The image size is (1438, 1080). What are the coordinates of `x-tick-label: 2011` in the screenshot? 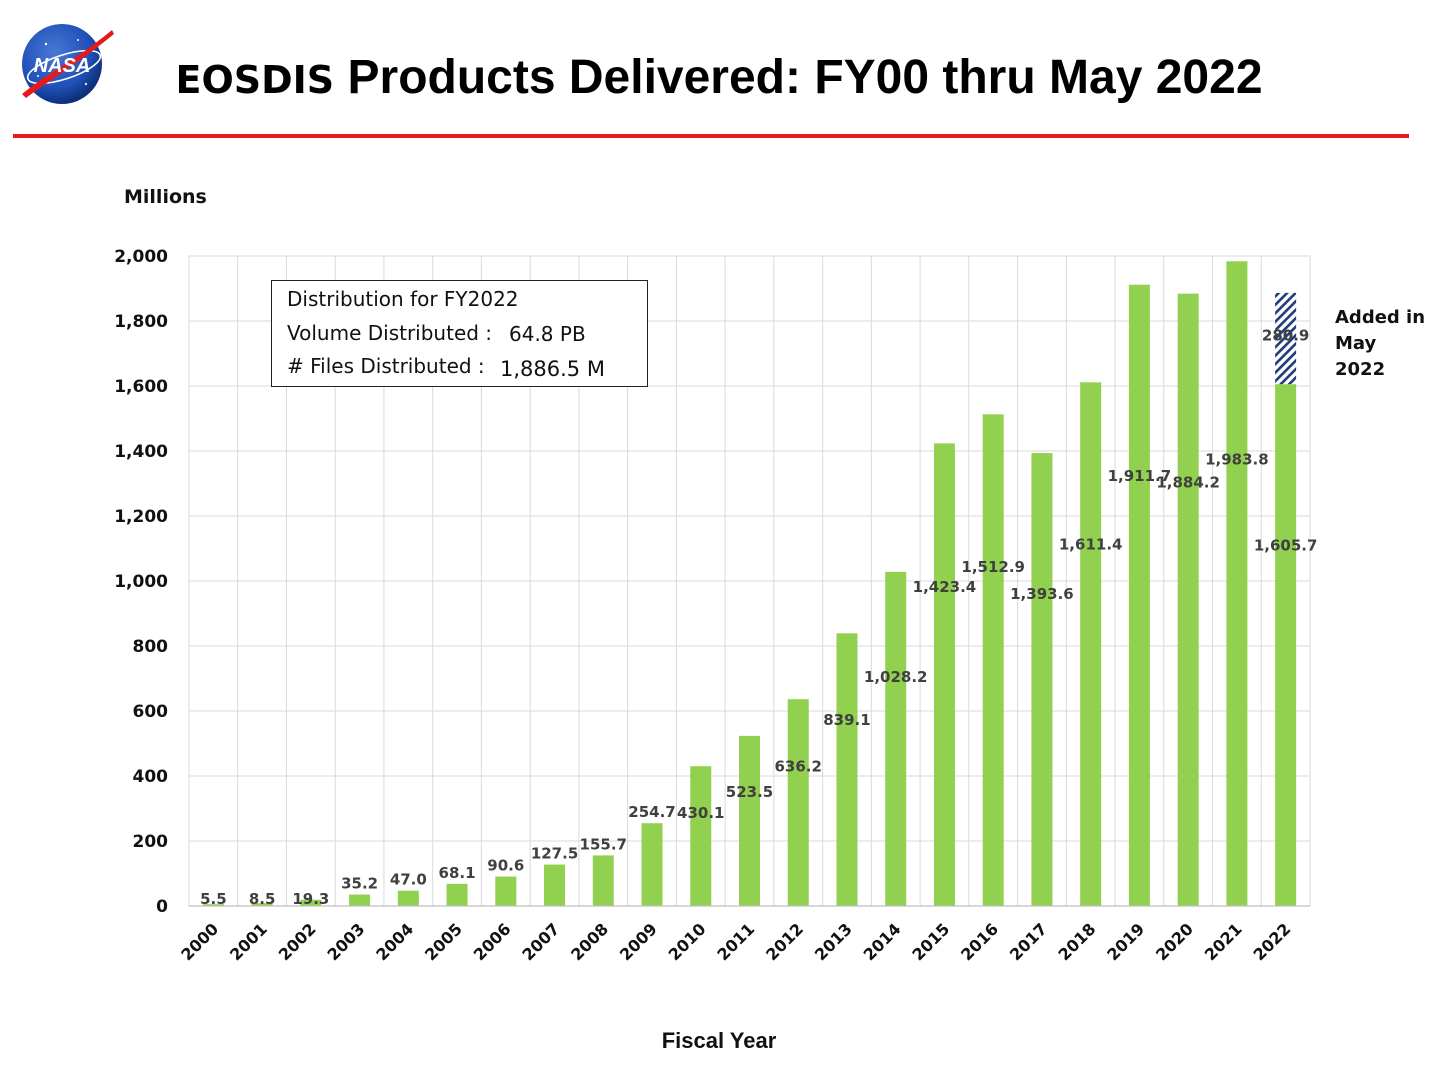 It's located at (735, 941).